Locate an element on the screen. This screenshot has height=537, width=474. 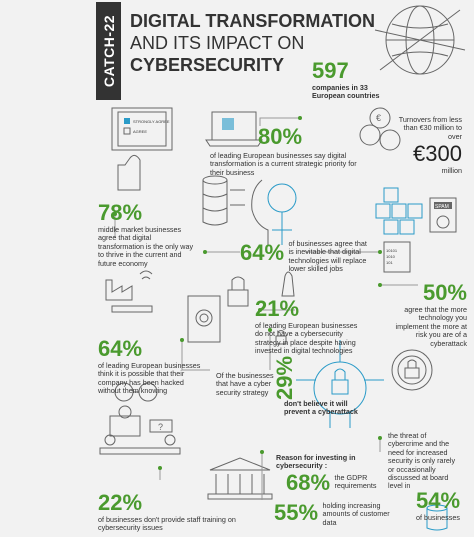
svg-text: 10101 is located at coordinates (392, 250).